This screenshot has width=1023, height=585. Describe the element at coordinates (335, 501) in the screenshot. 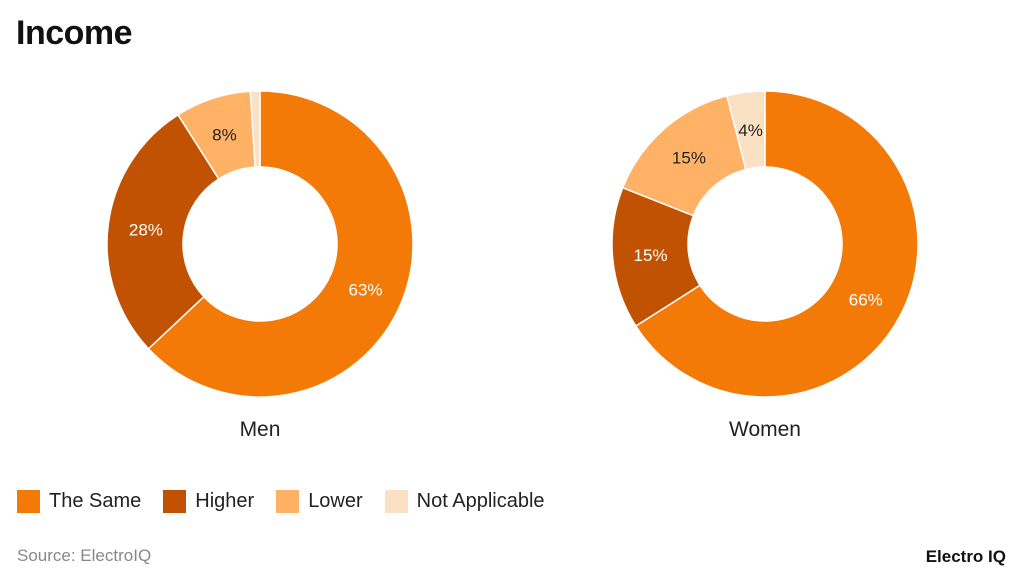

I see `legend-label: Lower` at that location.